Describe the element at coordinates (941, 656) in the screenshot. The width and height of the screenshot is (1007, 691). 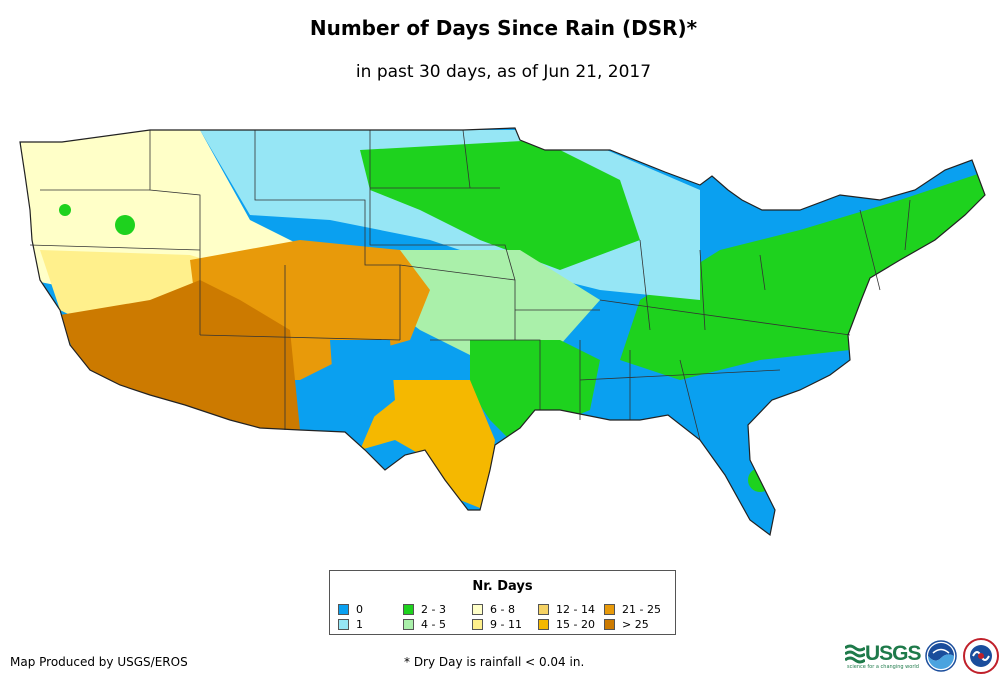
I see `noaa-logo-icon` at that location.